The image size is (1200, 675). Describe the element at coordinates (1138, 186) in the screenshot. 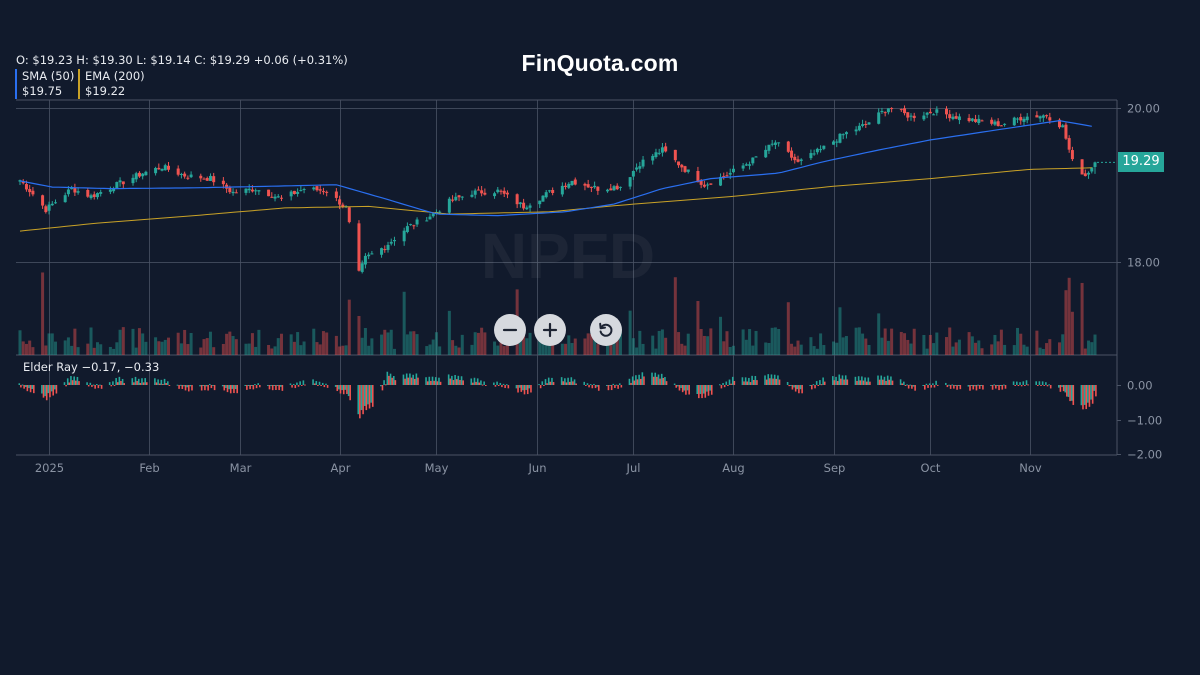

I see `price-axis: 20.00 18.00` at that location.